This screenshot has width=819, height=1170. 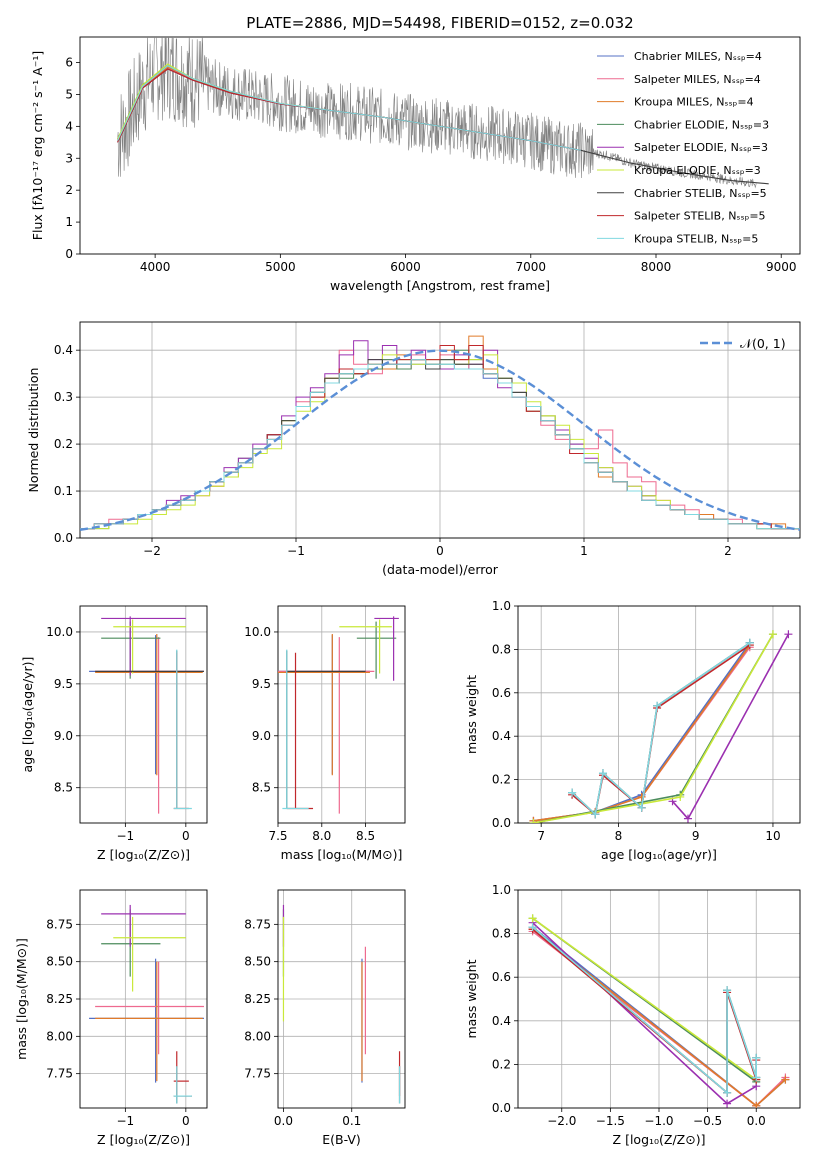 I want to click on x-axis-label: wavelength [Angstrom, rest frame], so click(x=440, y=285).